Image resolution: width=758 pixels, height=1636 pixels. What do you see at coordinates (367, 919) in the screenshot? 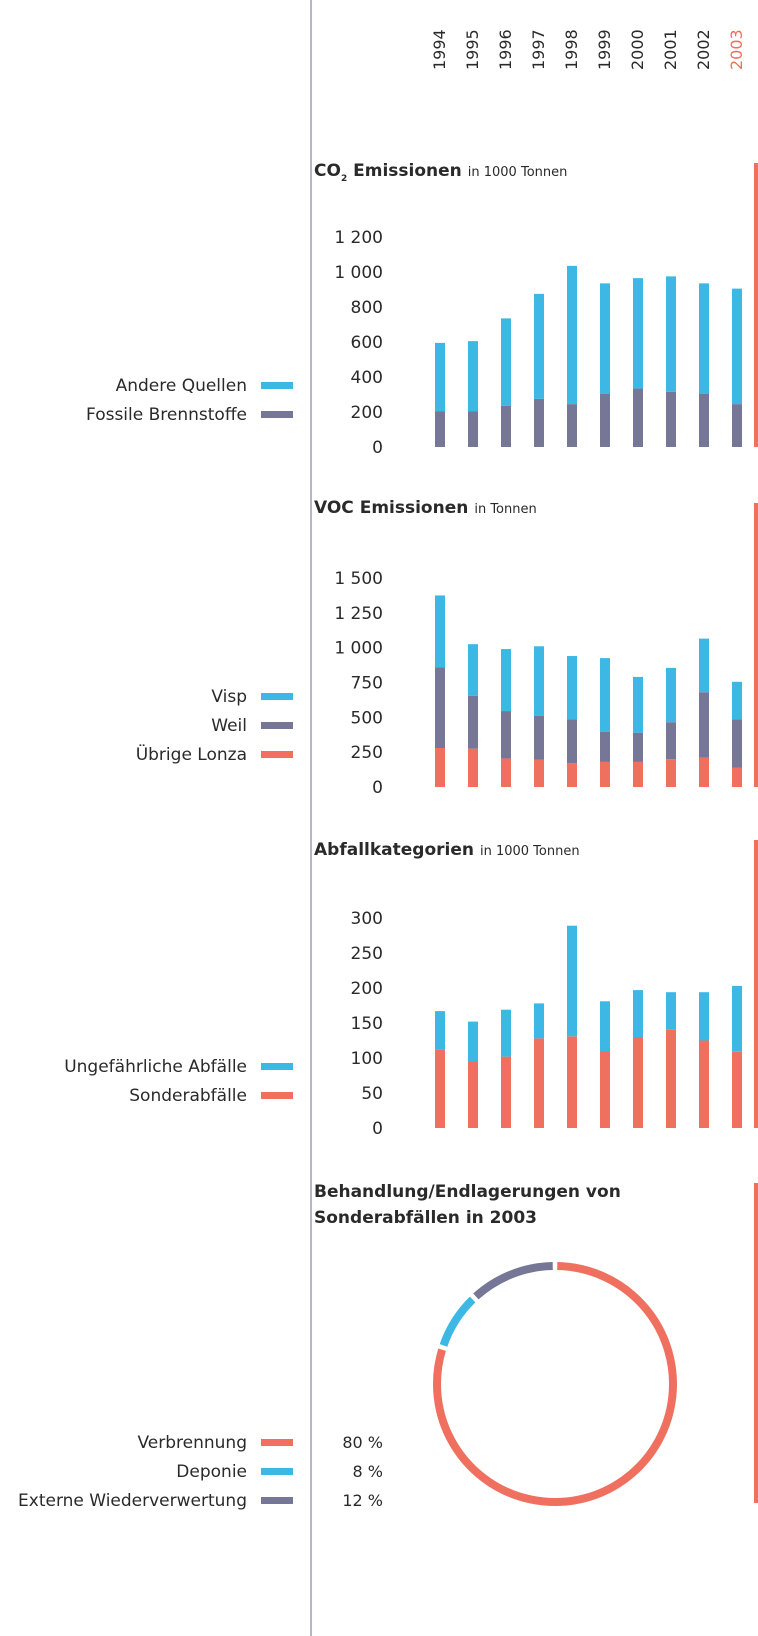
I see `y-tick-label: 300` at bounding box center [367, 919].